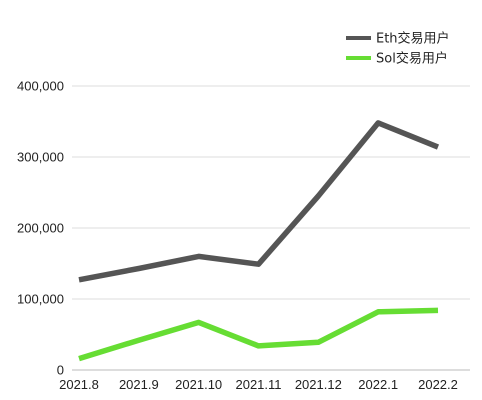 Image resolution: width=482 pixels, height=400 pixels. I want to click on legend-label: Sol交易用户, so click(412, 59).